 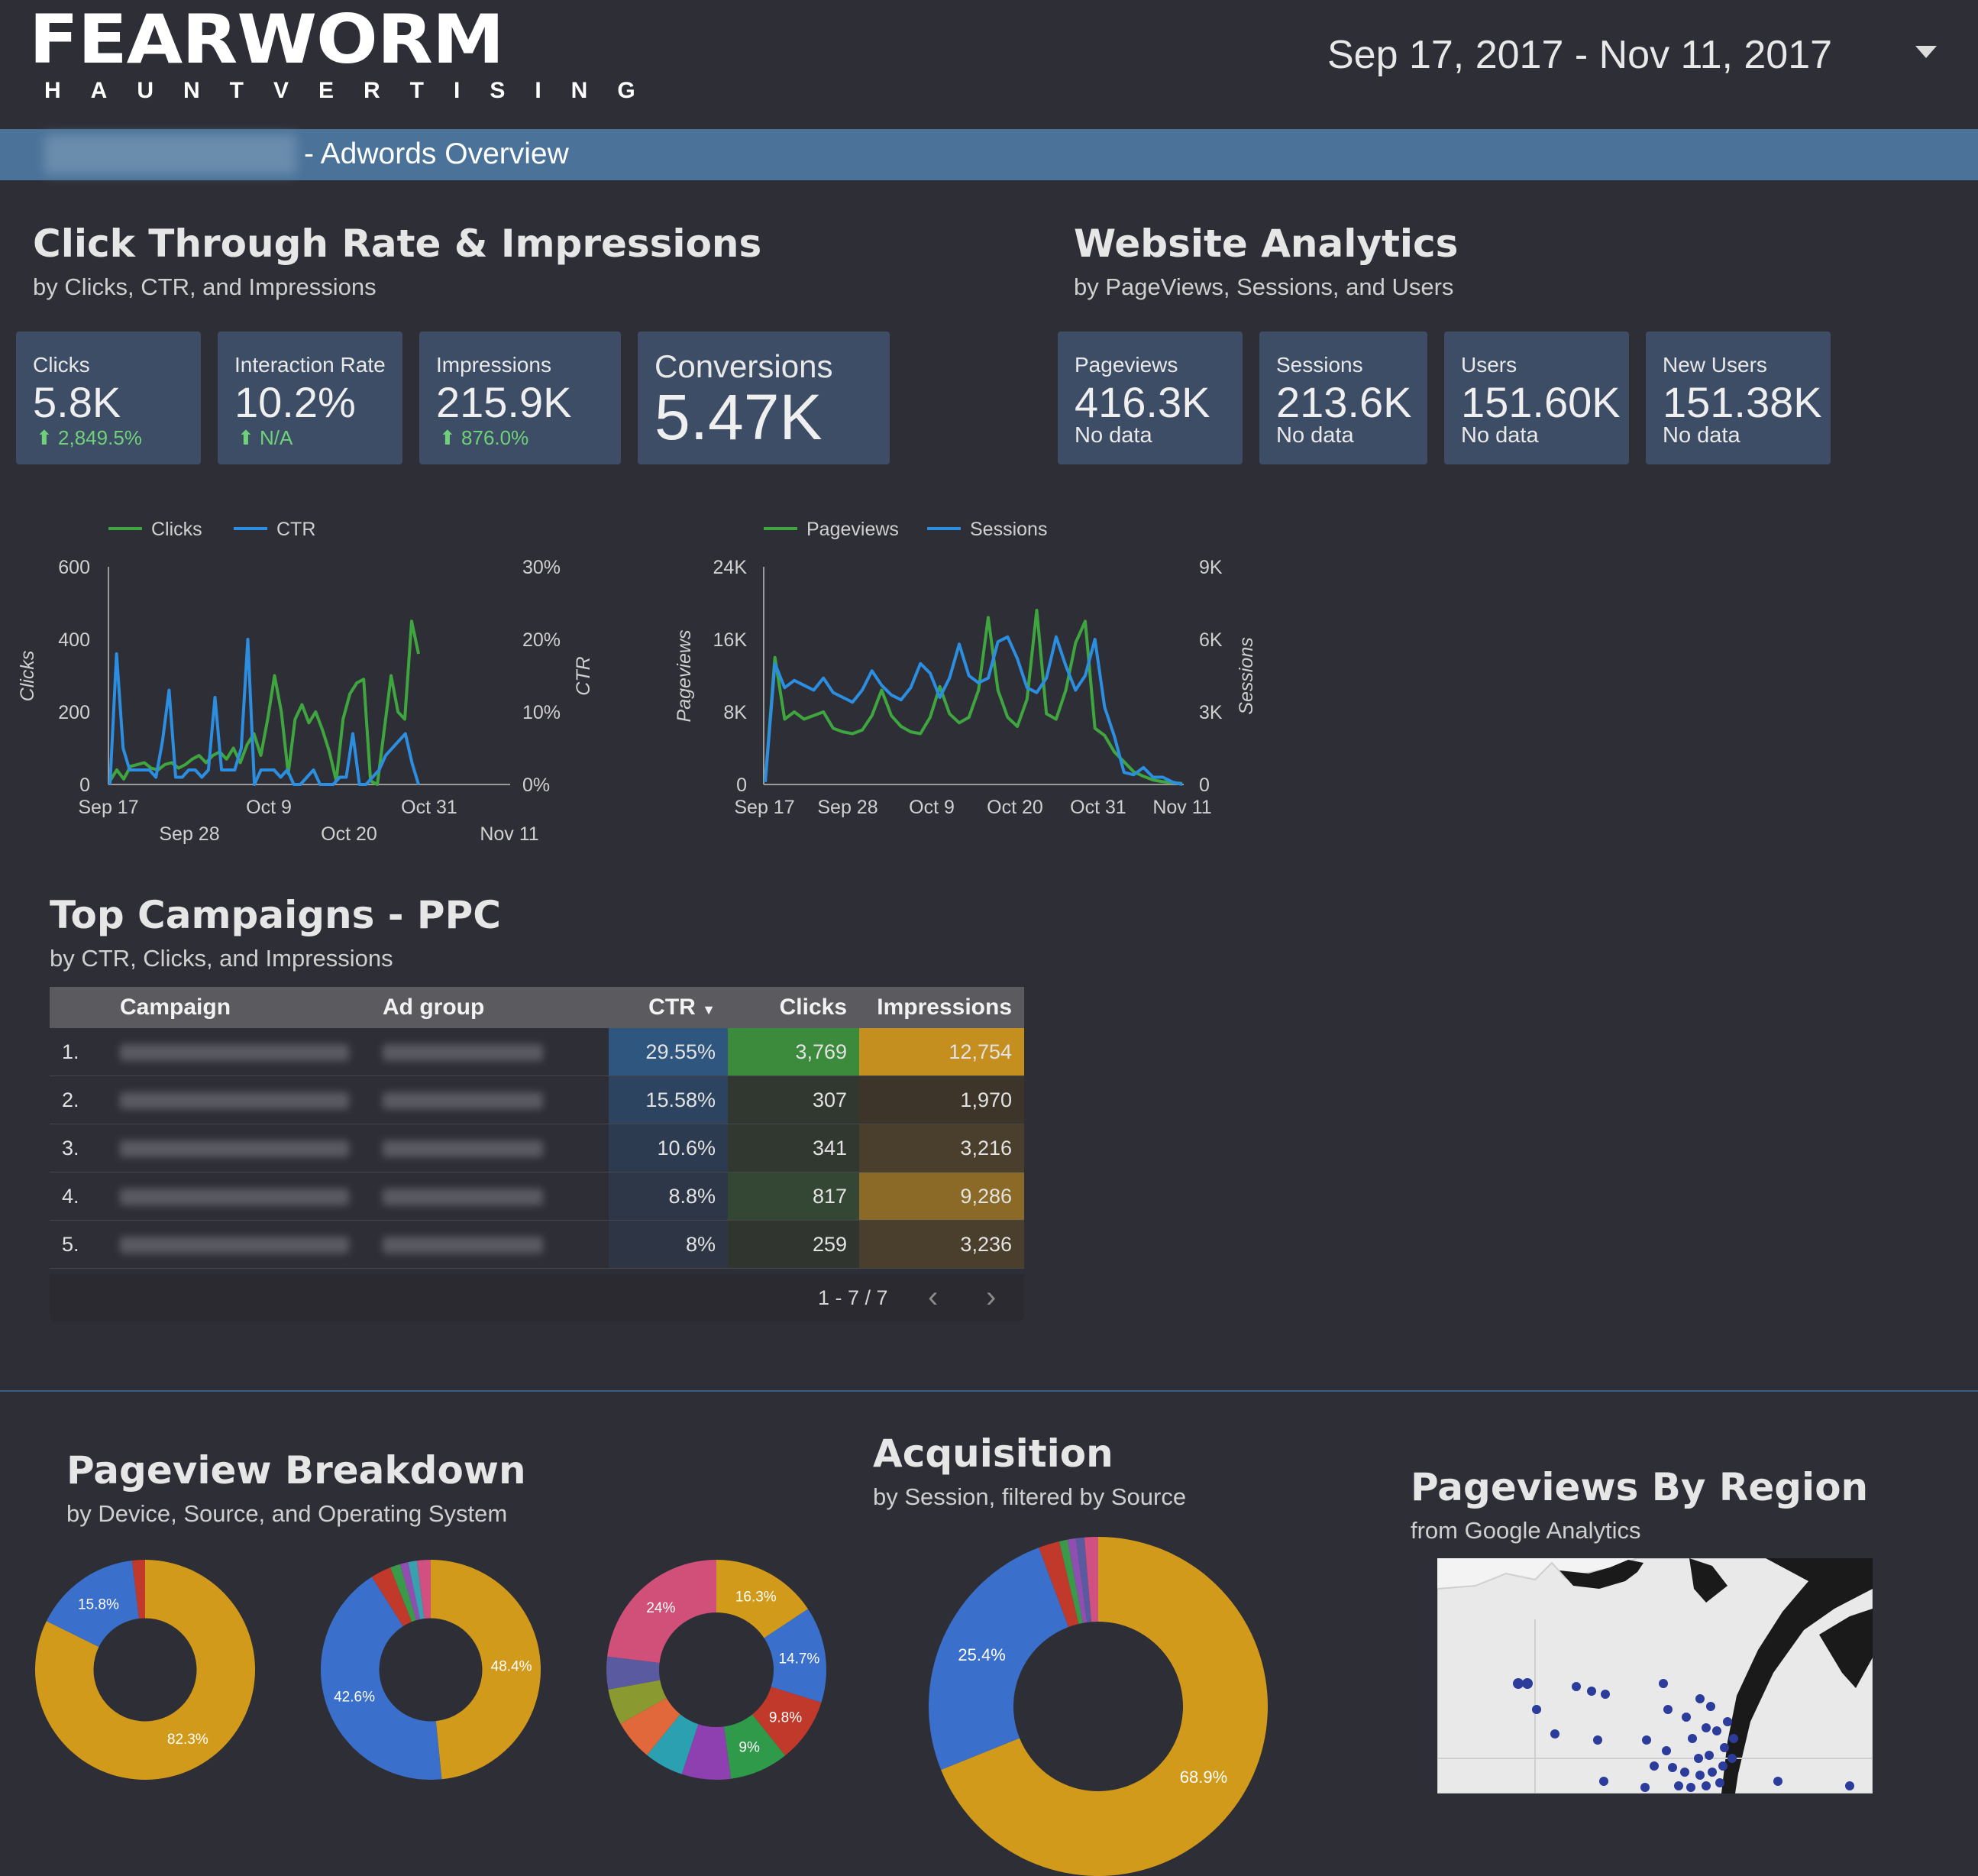 I want to click on series-line-sessions, so click(x=974, y=710).